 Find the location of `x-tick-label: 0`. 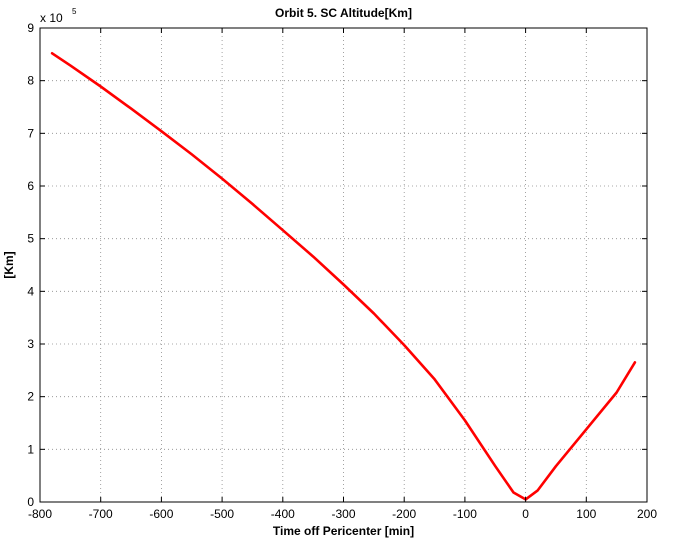

x-tick-label: 0 is located at coordinates (525, 514).